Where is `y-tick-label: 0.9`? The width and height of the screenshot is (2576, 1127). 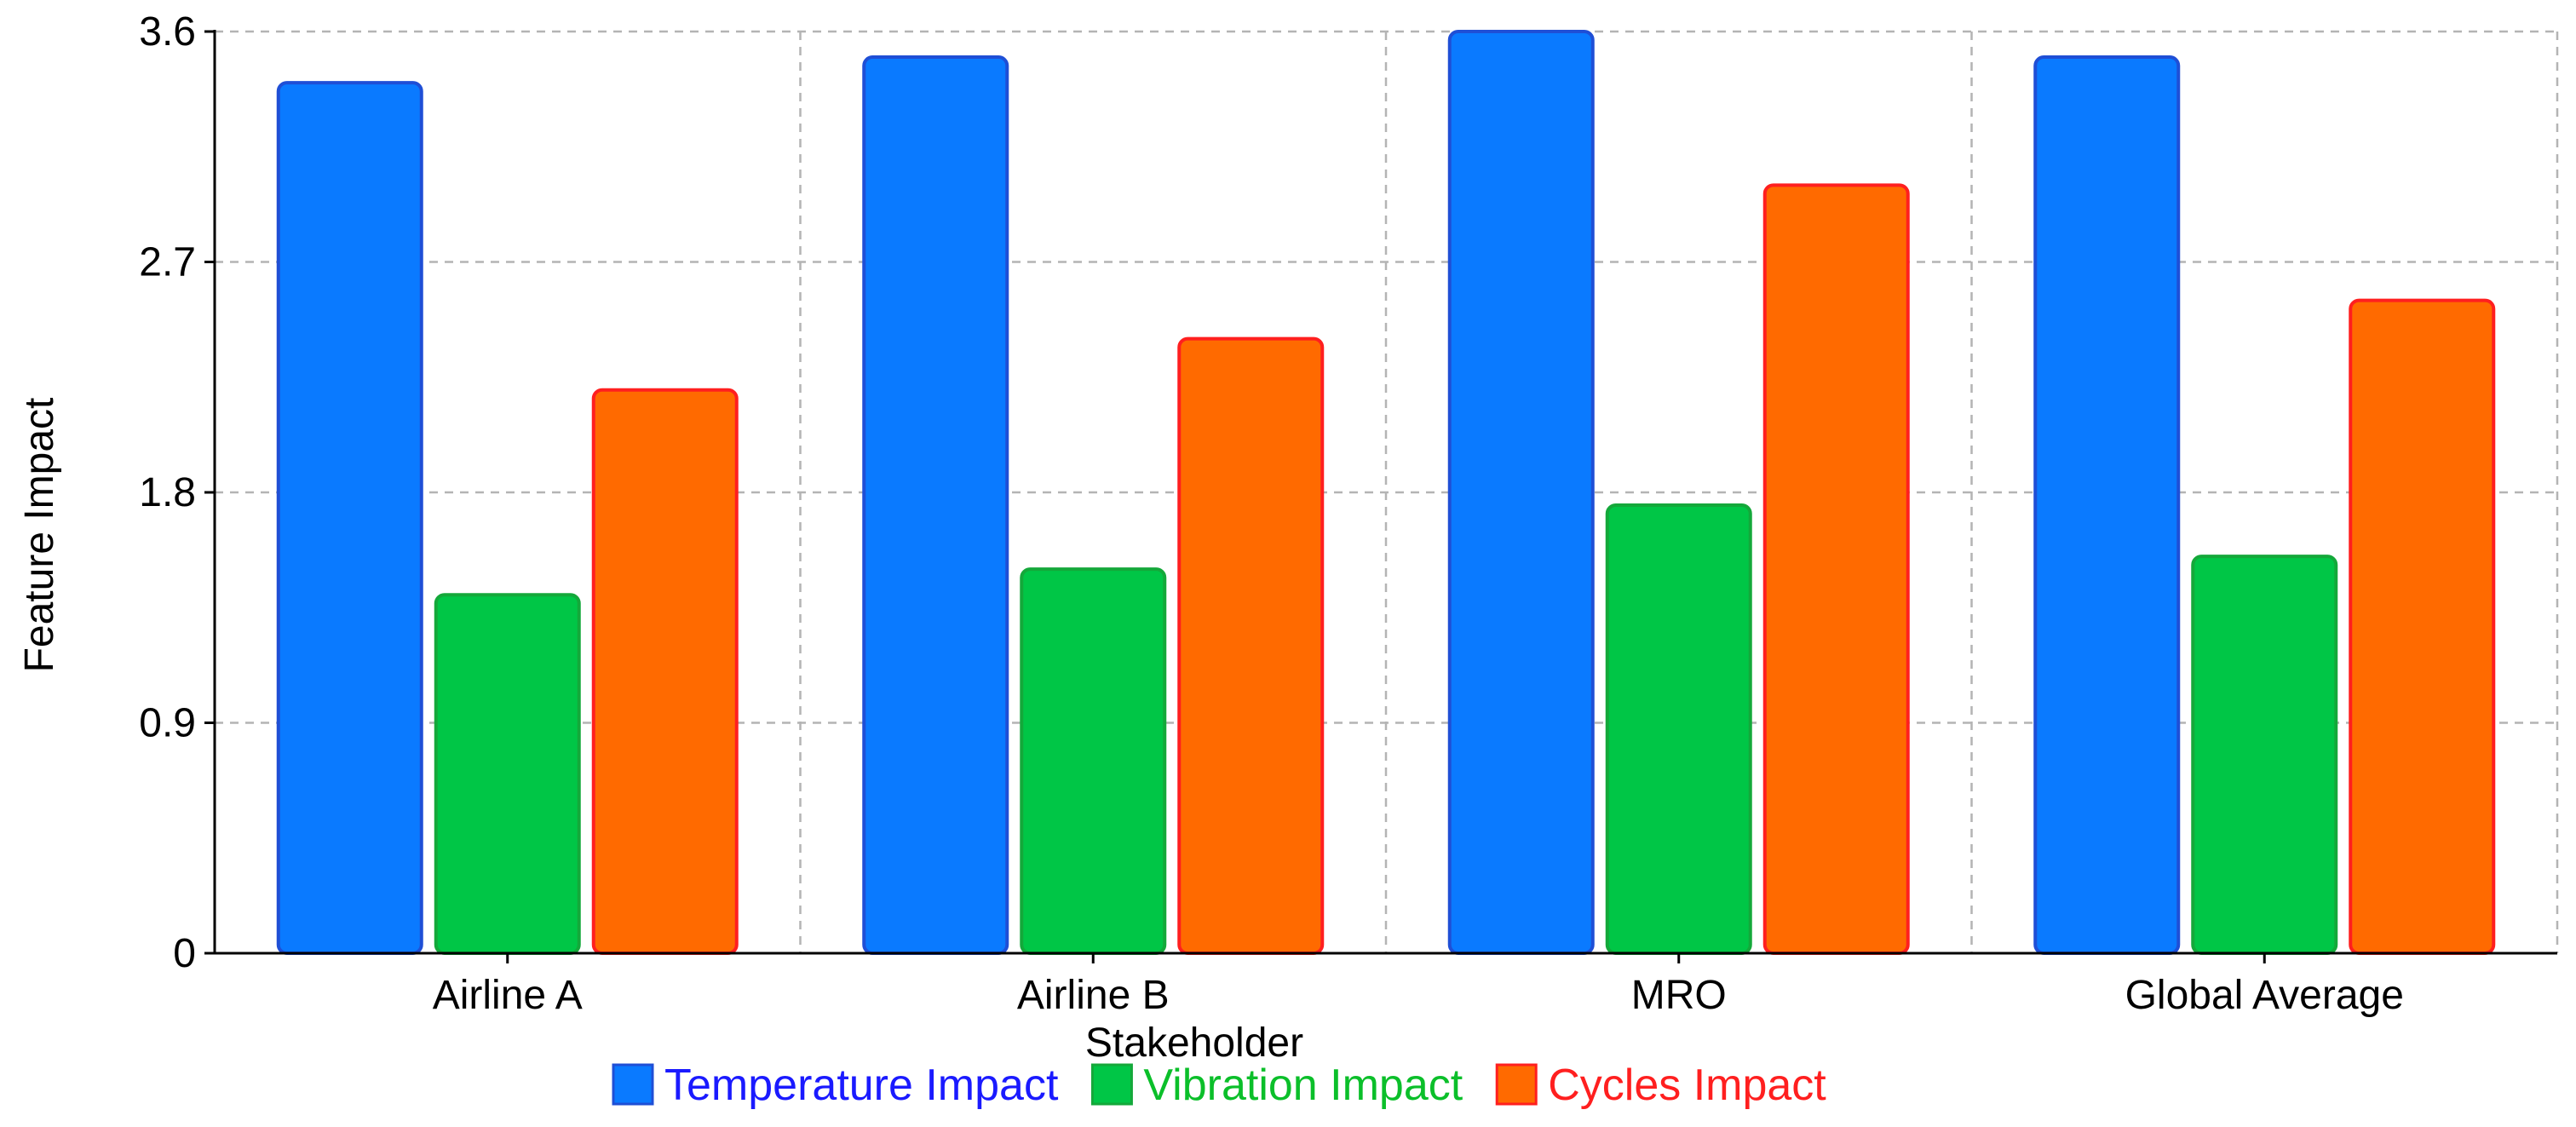 y-tick-label: 0.9 is located at coordinates (168, 724).